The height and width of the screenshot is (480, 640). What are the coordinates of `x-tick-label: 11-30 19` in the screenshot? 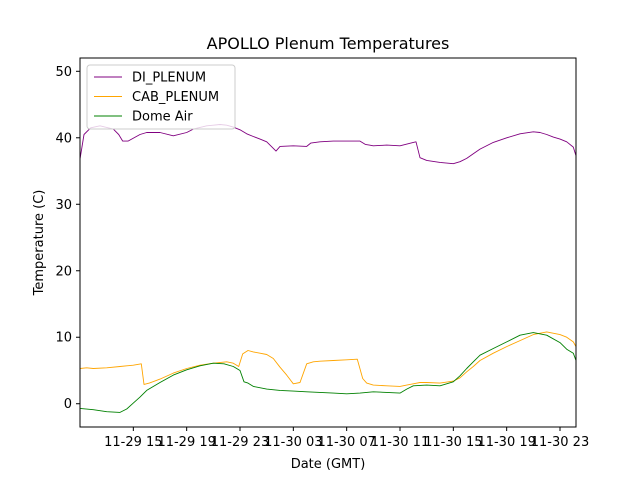 It's located at (506, 442).